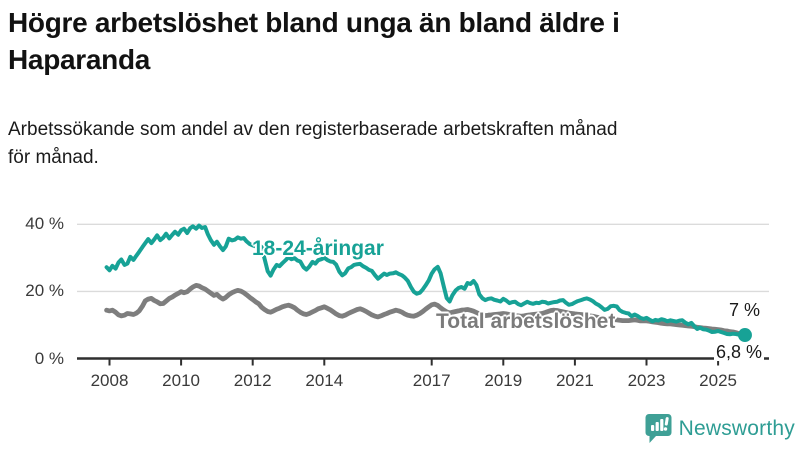  What do you see at coordinates (503, 380) in the screenshot?
I see `x-axis-label-2019: 2019` at bounding box center [503, 380].